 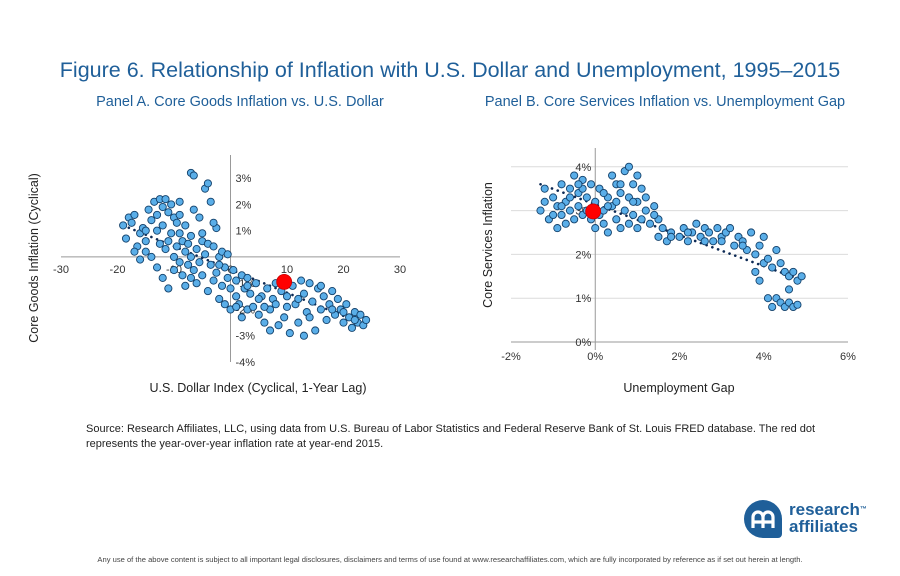 I want to click on b-x-tick-label: 2%, so click(x=680, y=357).